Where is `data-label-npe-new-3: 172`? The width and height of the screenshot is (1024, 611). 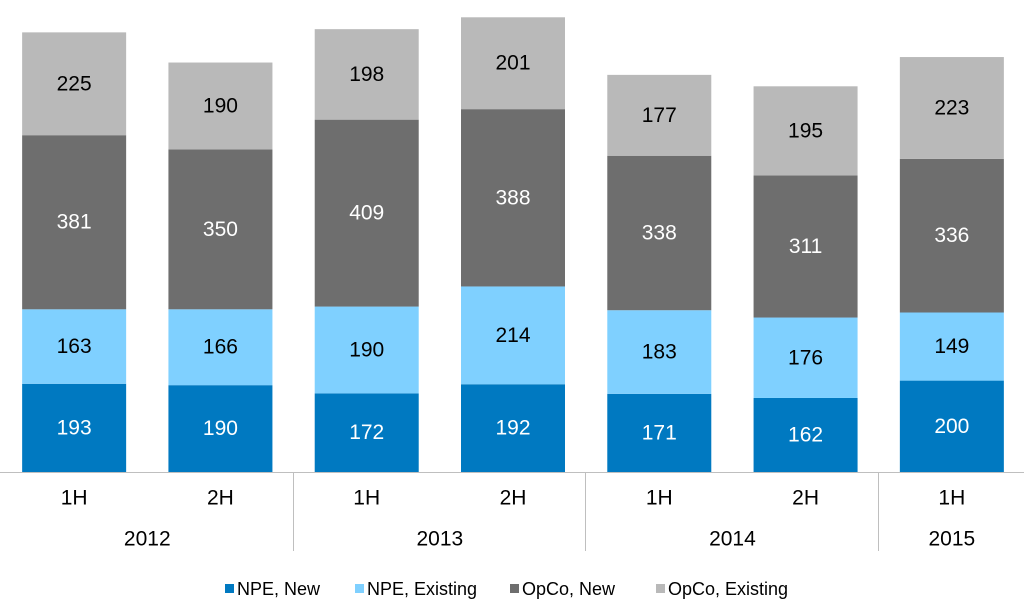
data-label-npe-new-3: 172 is located at coordinates (366, 432).